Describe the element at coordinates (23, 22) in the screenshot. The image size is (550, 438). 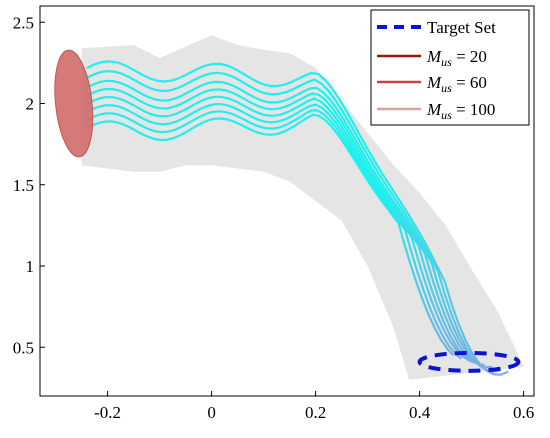
I see `y-tick-label: 2.5` at that location.